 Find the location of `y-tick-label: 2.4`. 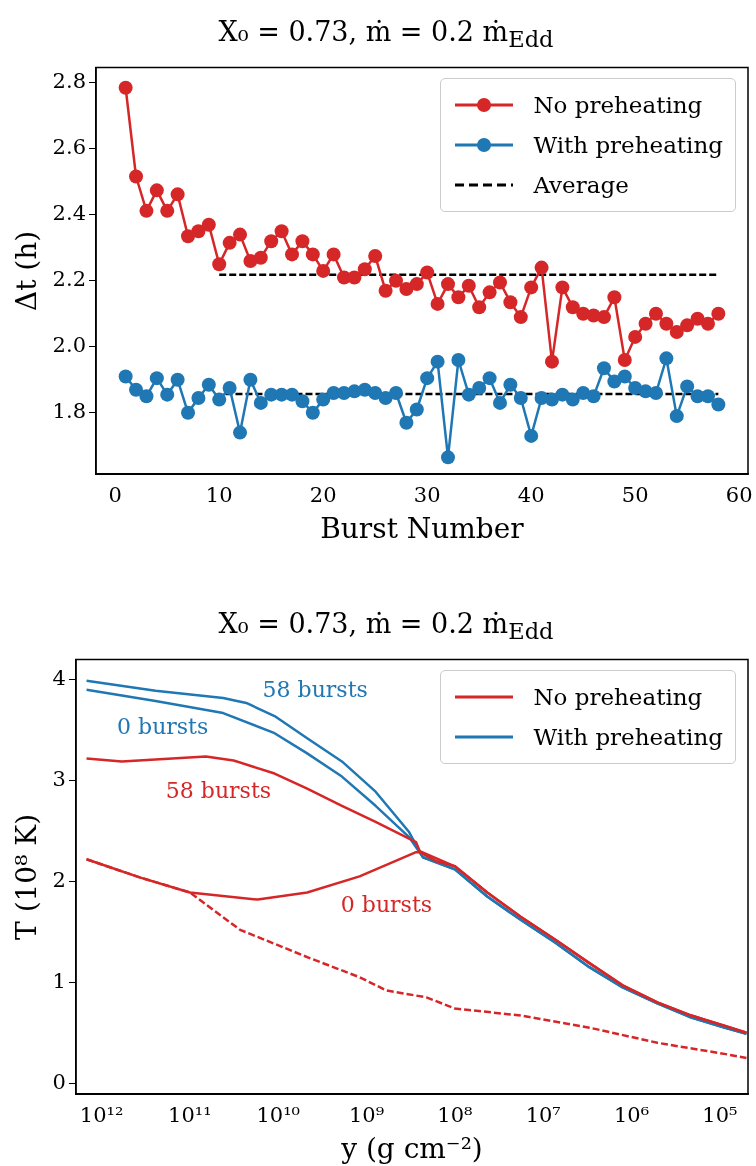

y-tick-label: 2.4 is located at coordinates (69, 213).